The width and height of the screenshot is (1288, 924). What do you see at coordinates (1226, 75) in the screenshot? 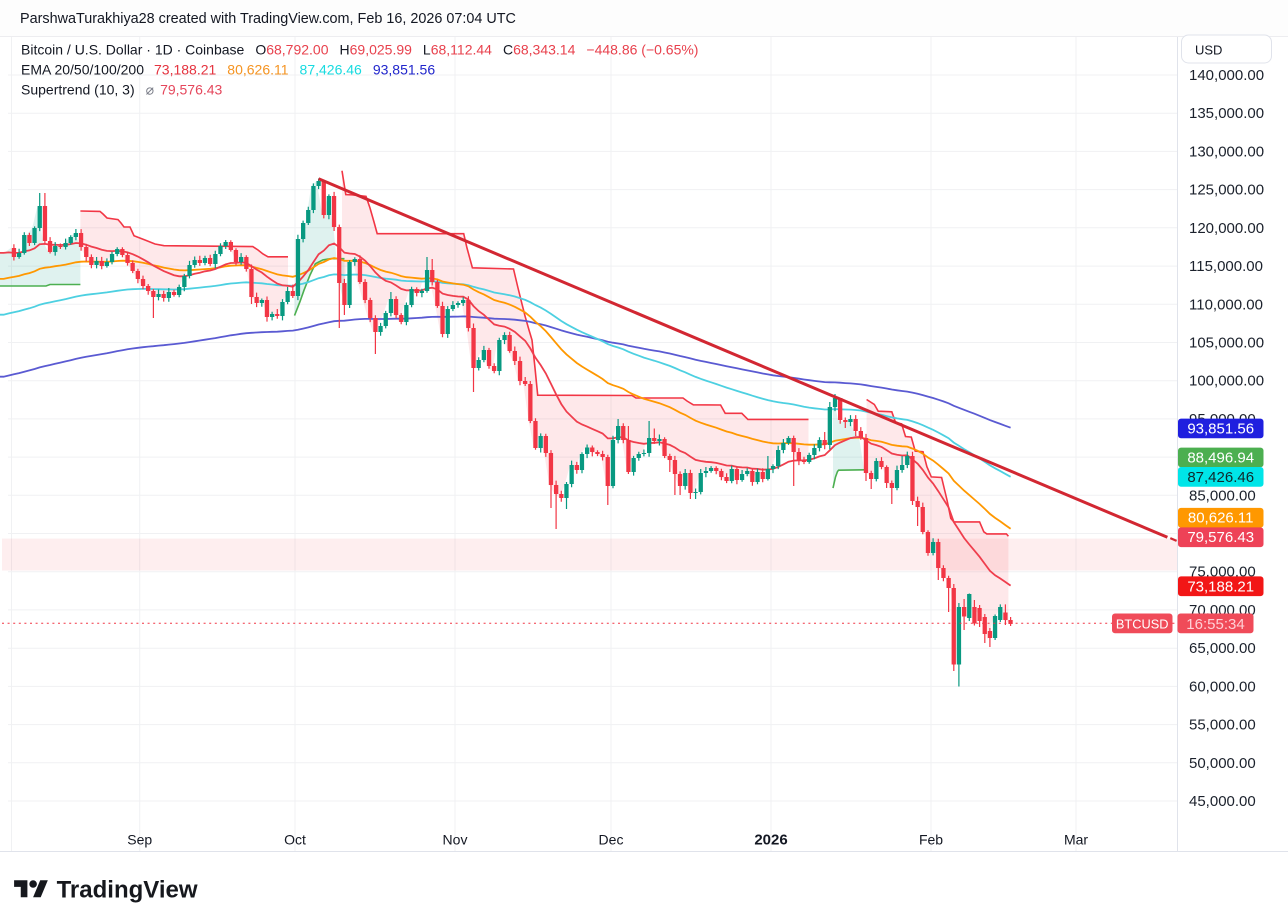
I see `svg-text: 140,000.00` at bounding box center [1226, 75].